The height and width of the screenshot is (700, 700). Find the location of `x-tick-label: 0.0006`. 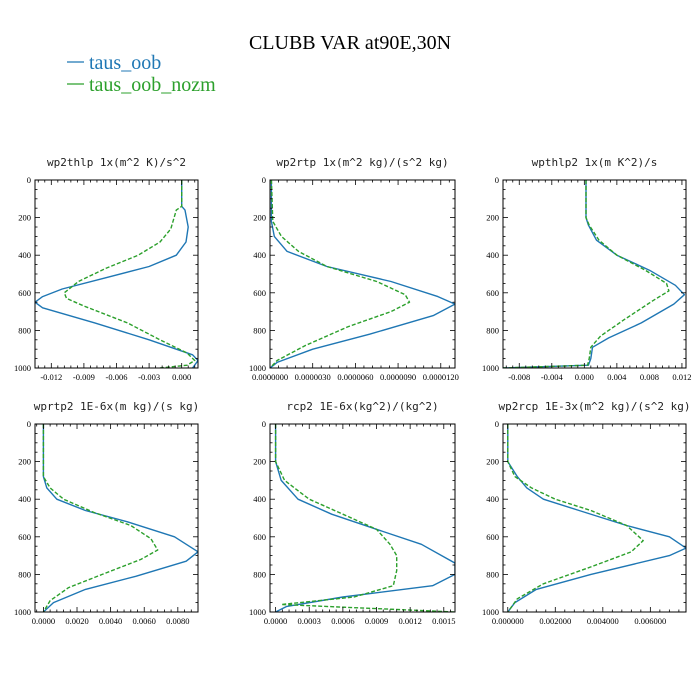

x-tick-label: 0.0006 is located at coordinates (342, 621).